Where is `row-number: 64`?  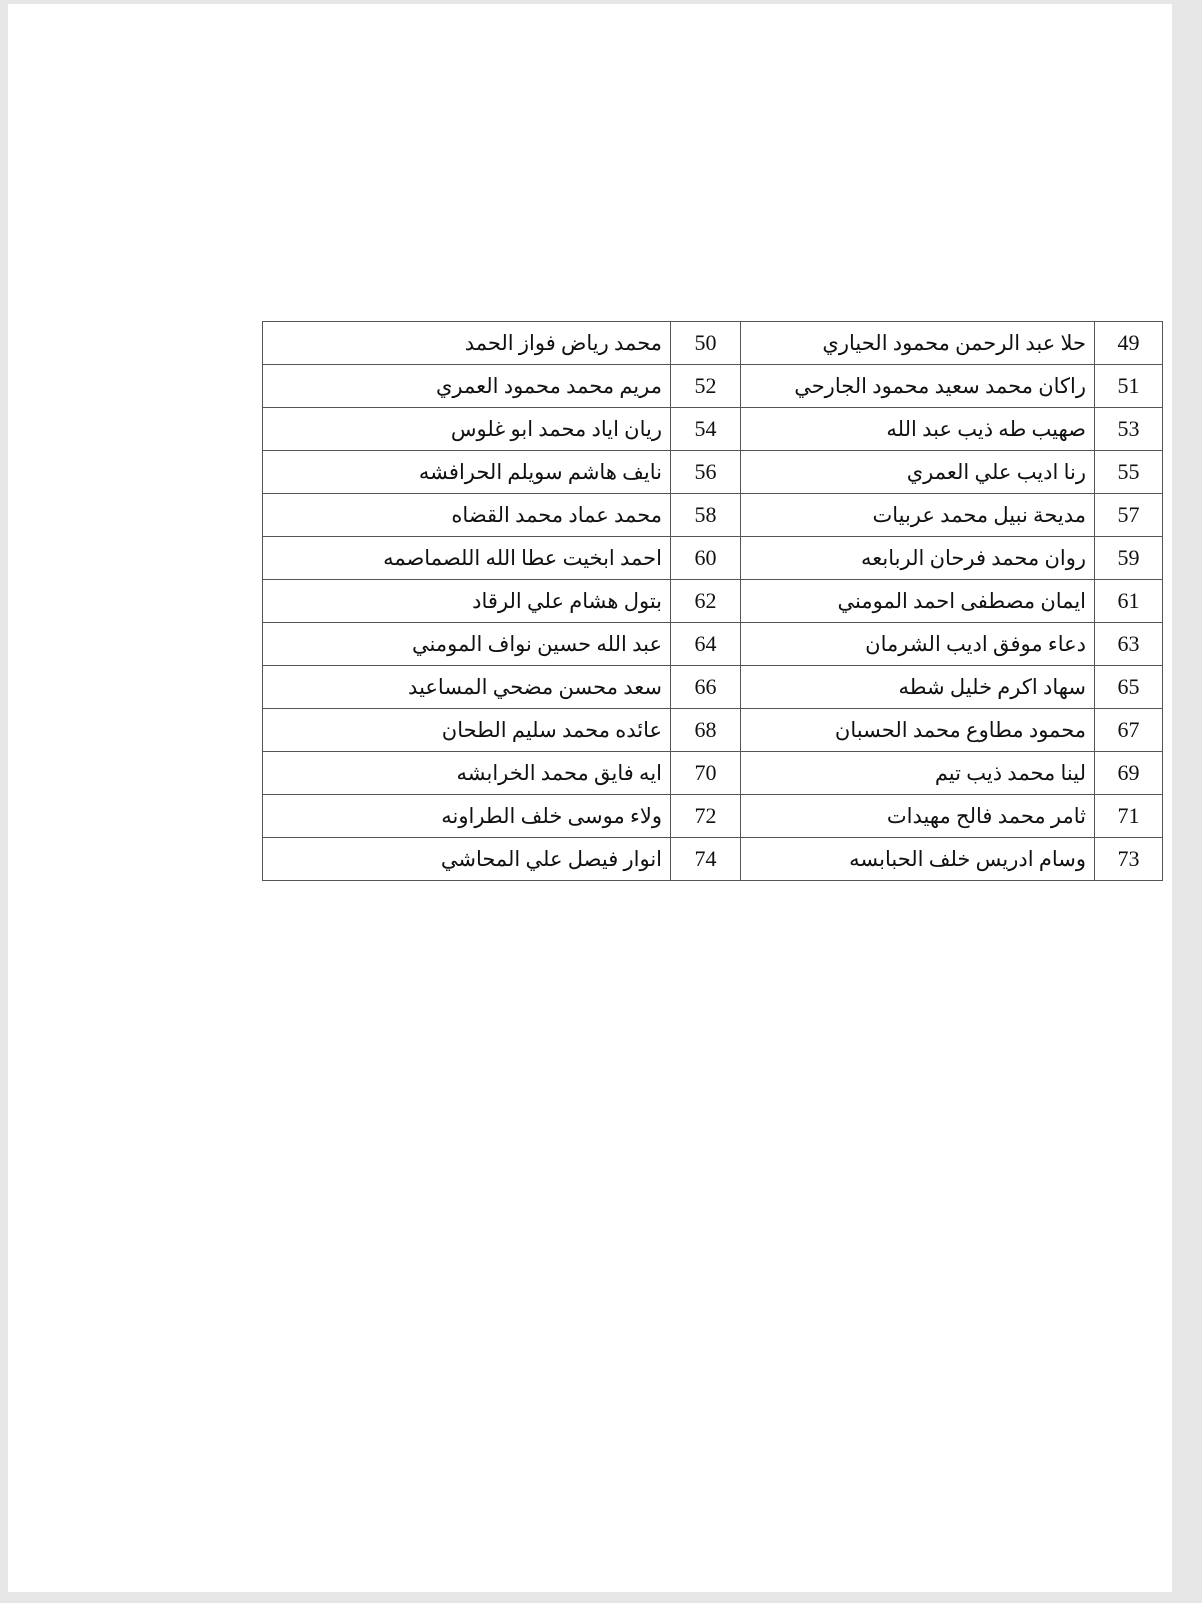
row-number: 64 is located at coordinates (705, 644).